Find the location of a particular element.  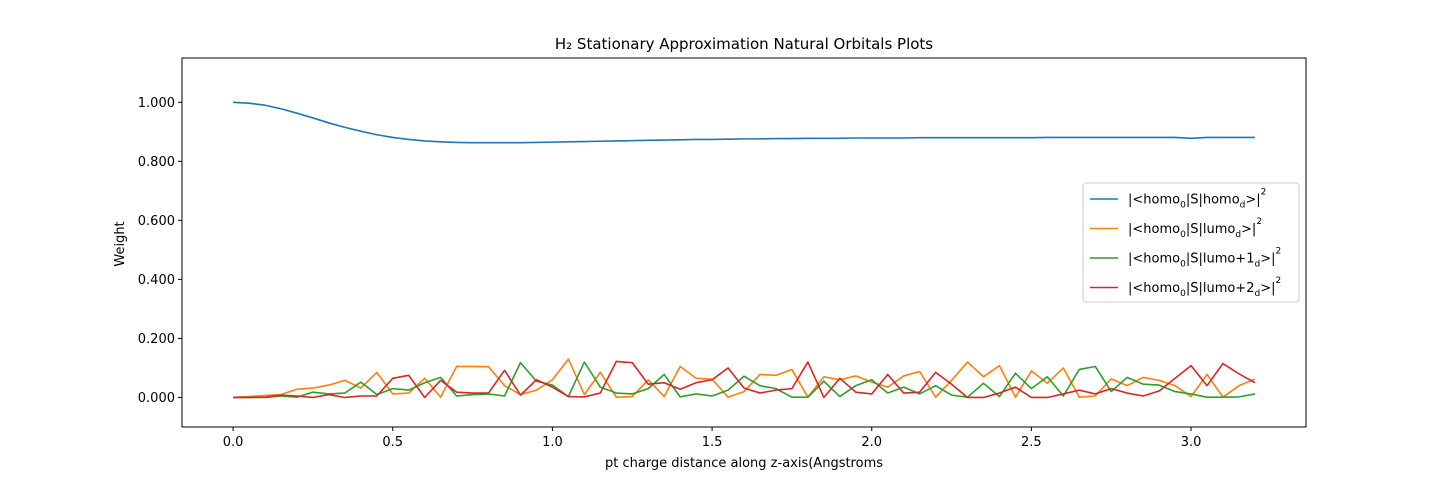

y-axis: 0.000 0.200 0.400 0.600 0.800 1.000 is located at coordinates (160, 251).